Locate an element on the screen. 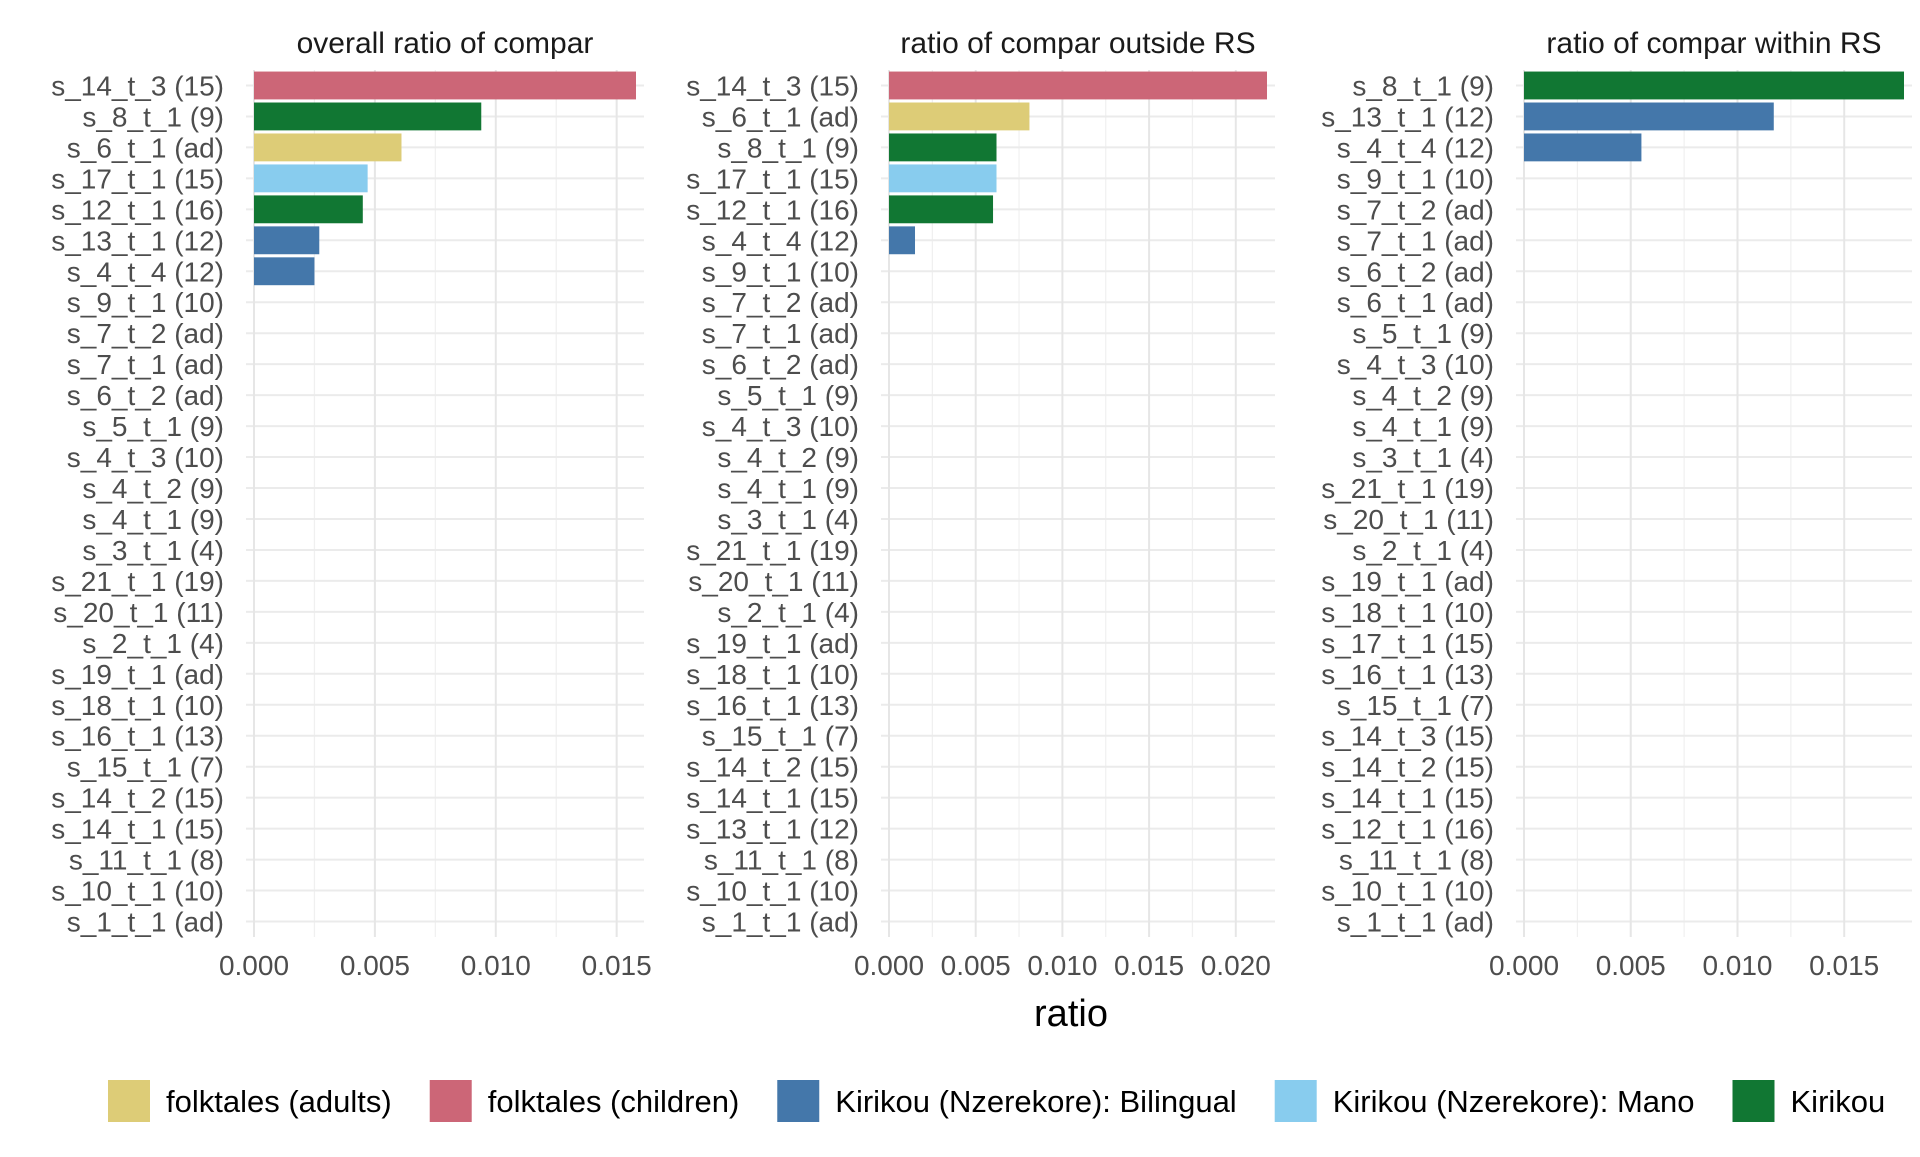  legend-label: Kirikou (Nzerekore): Mano is located at coordinates (1514, 1101).